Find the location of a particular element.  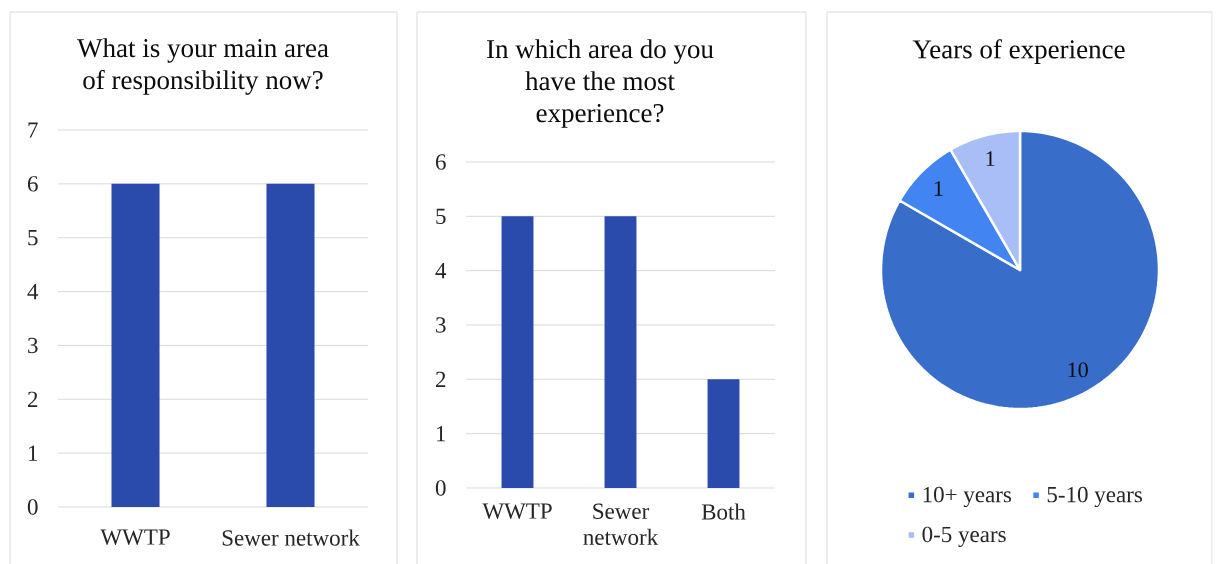

data-label: 10 is located at coordinates (1078, 370).